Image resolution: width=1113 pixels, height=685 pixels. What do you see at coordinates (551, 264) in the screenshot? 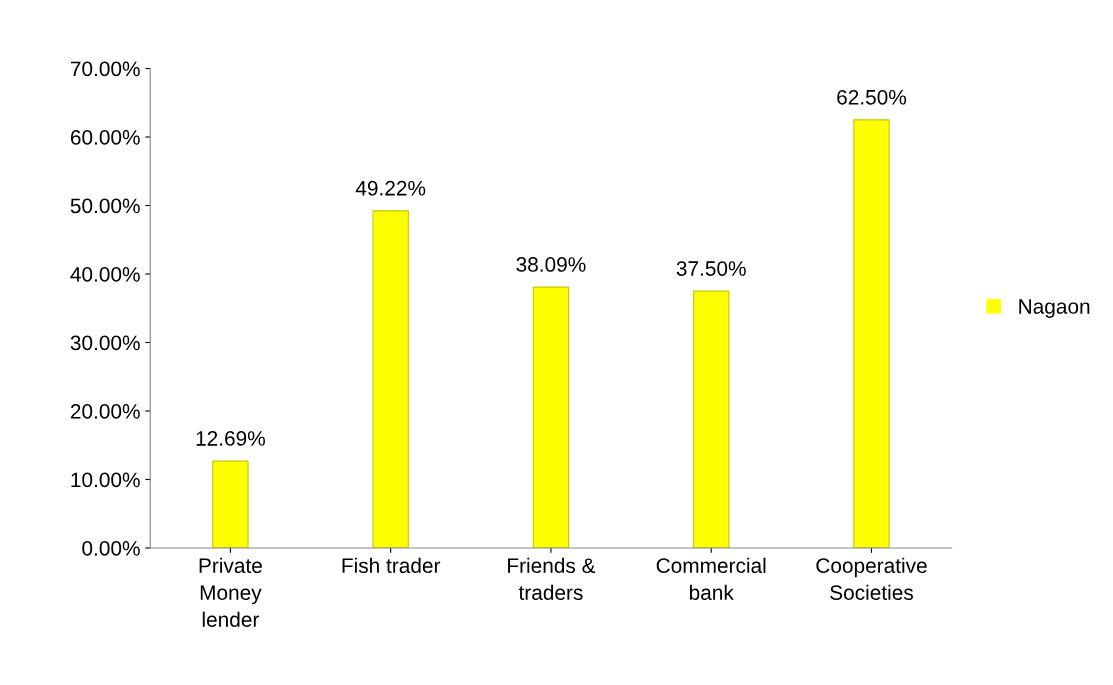
I see `data-label: 38.09%` at bounding box center [551, 264].